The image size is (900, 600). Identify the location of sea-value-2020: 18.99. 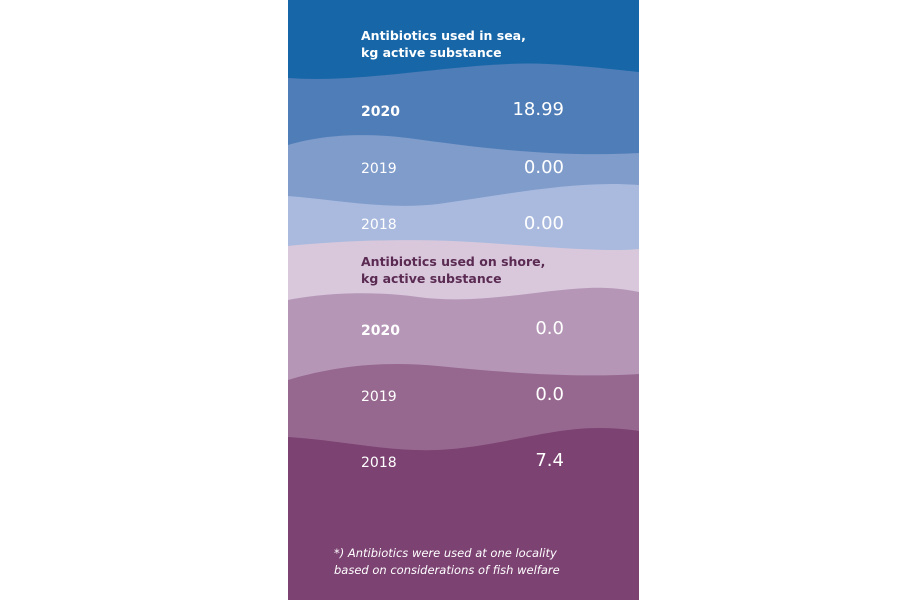
(538, 109).